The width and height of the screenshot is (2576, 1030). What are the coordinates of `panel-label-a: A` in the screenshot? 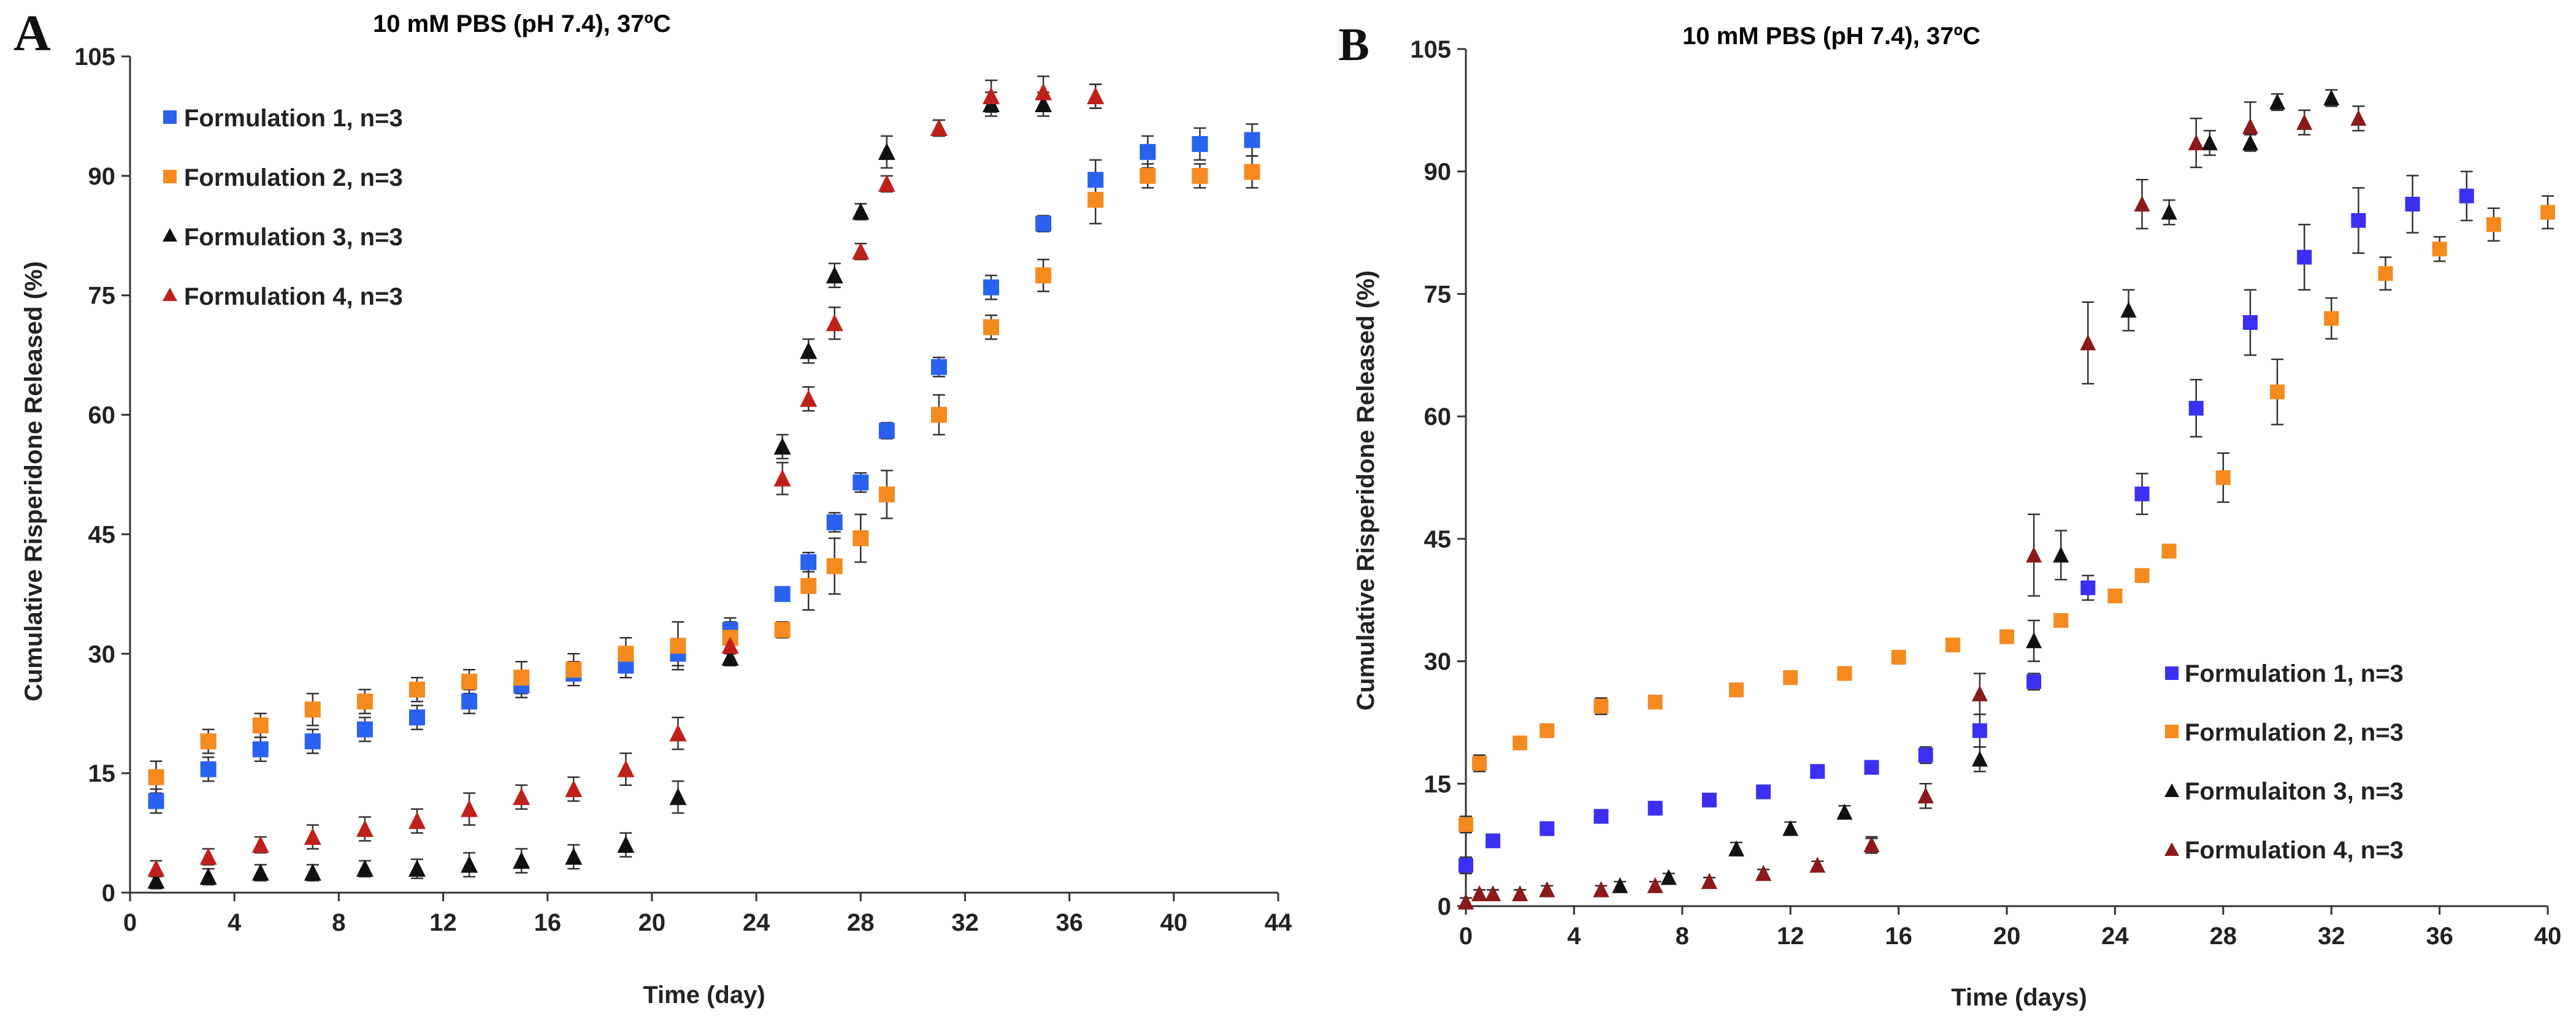 It's located at (32, 33).